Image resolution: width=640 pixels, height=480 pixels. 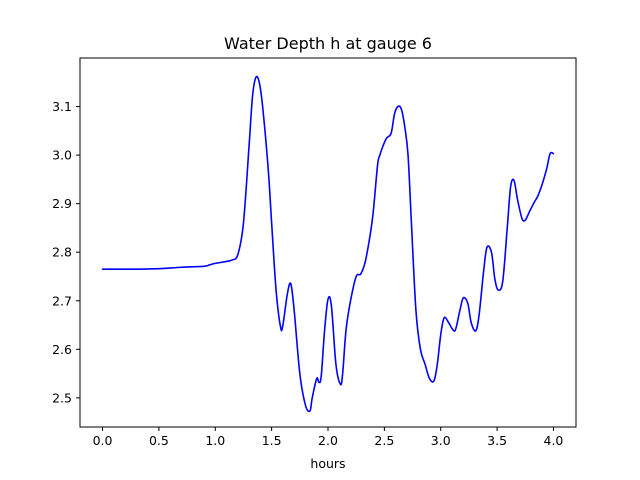 I want to click on y-tick-label: 2.6, so click(x=62, y=349).